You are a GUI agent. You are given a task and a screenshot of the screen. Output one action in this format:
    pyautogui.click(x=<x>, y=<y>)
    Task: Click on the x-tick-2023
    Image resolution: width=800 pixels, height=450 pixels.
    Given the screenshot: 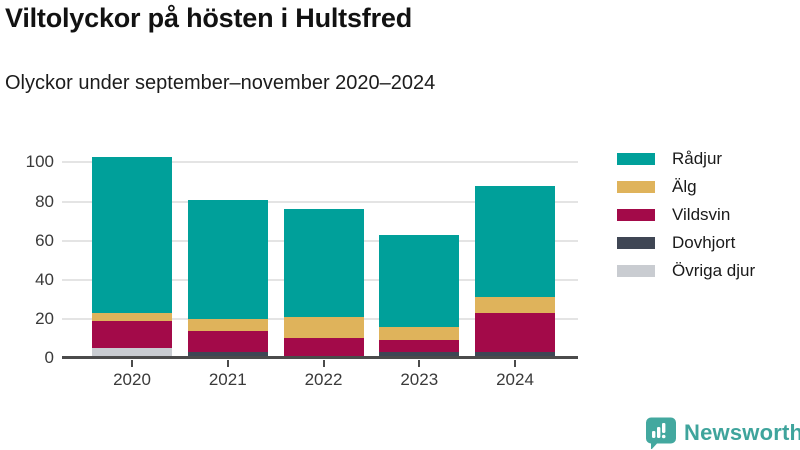 What is the action you would take?
    pyautogui.click(x=419, y=363)
    